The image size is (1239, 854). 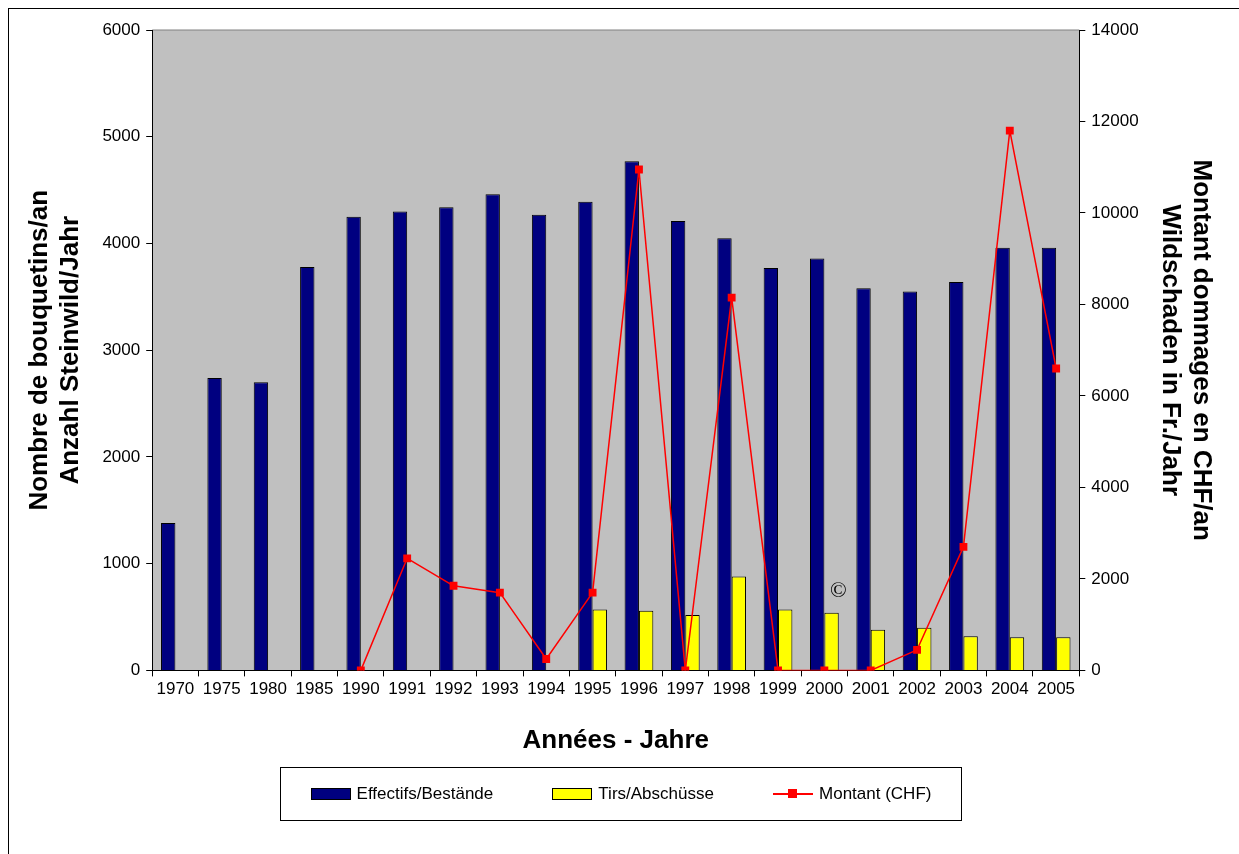 I want to click on y2-axis-title: Montant dommages en CHF/an Wildschaden in Fr./Jahr, so click(x=1188, y=350).